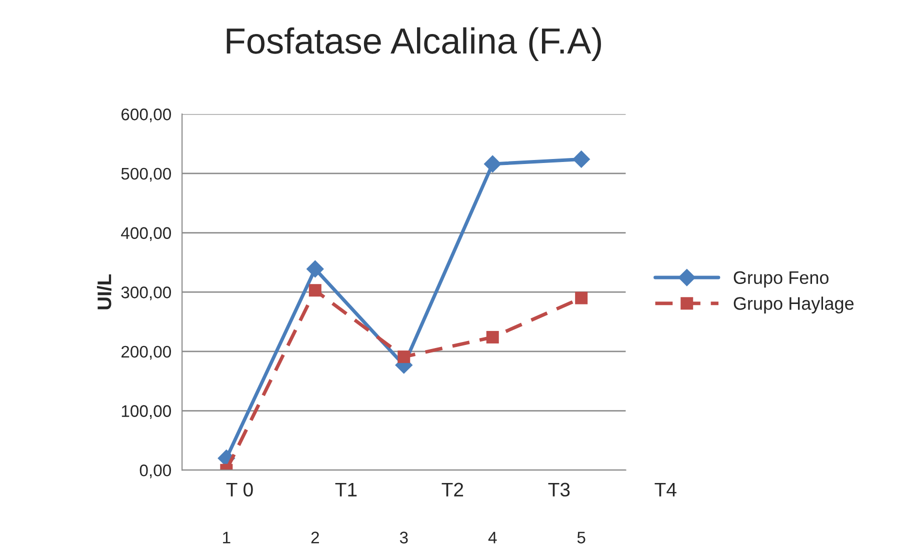 This screenshot has width=899, height=546. What do you see at coordinates (581, 538) in the screenshot?
I see `x-tick-label: 5` at bounding box center [581, 538].